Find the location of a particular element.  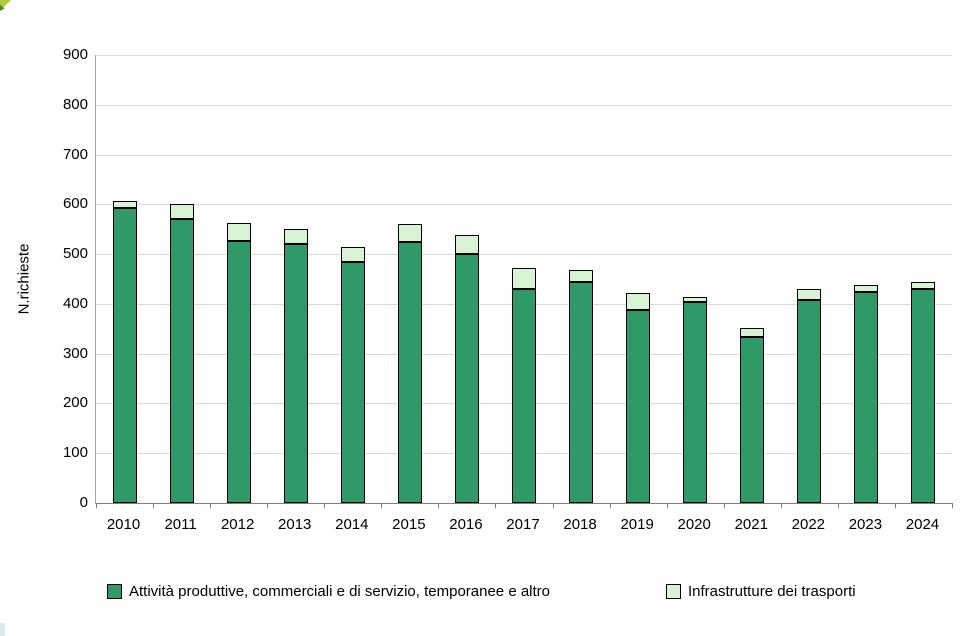

x-tick-label-2013: 2013 is located at coordinates (295, 524).